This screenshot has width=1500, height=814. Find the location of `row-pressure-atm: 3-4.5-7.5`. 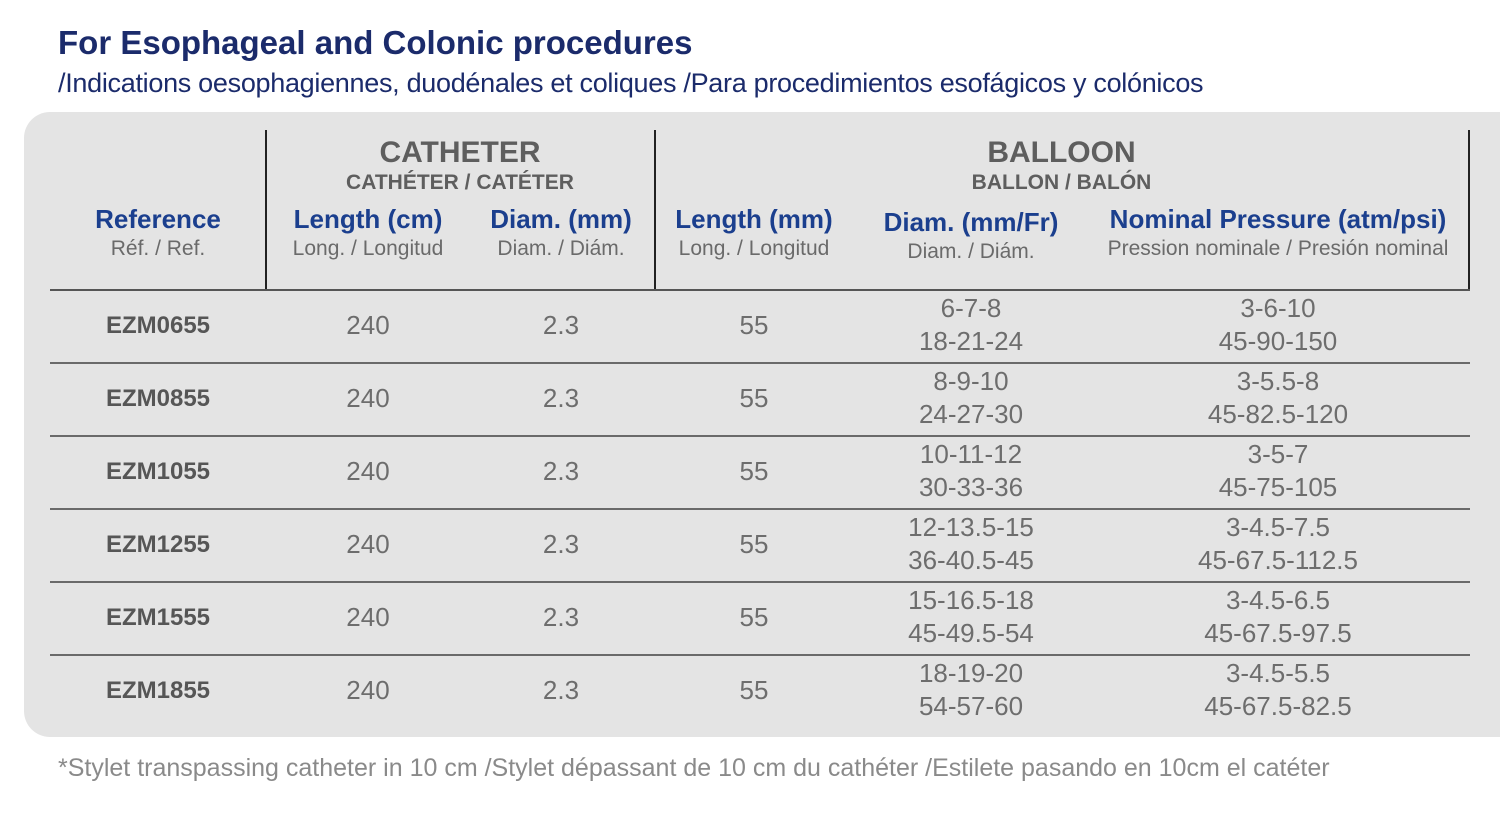

row-pressure-atm: 3-4.5-7.5 is located at coordinates (1278, 527).